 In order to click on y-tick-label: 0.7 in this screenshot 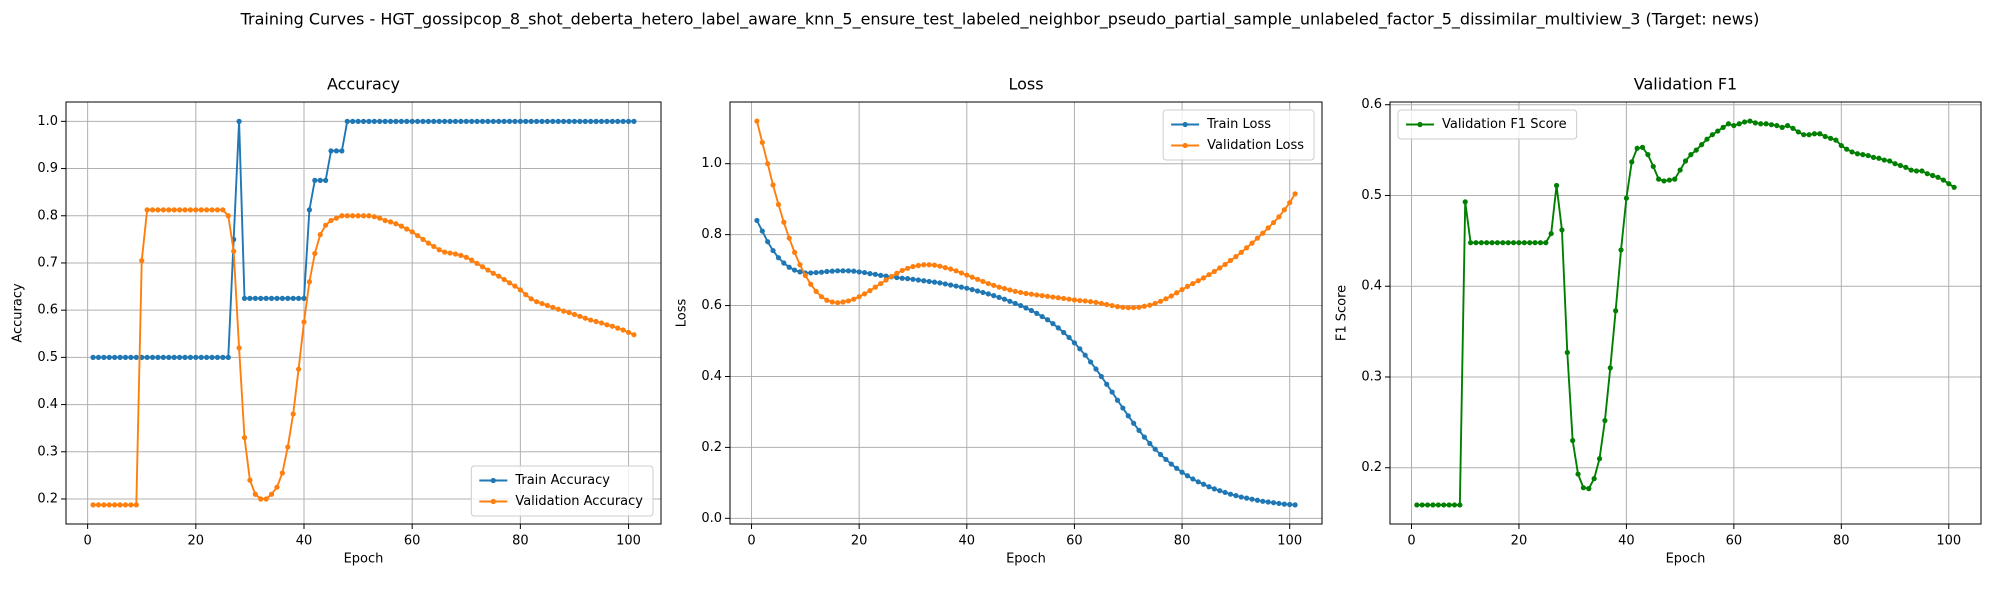, I will do `click(47, 262)`.